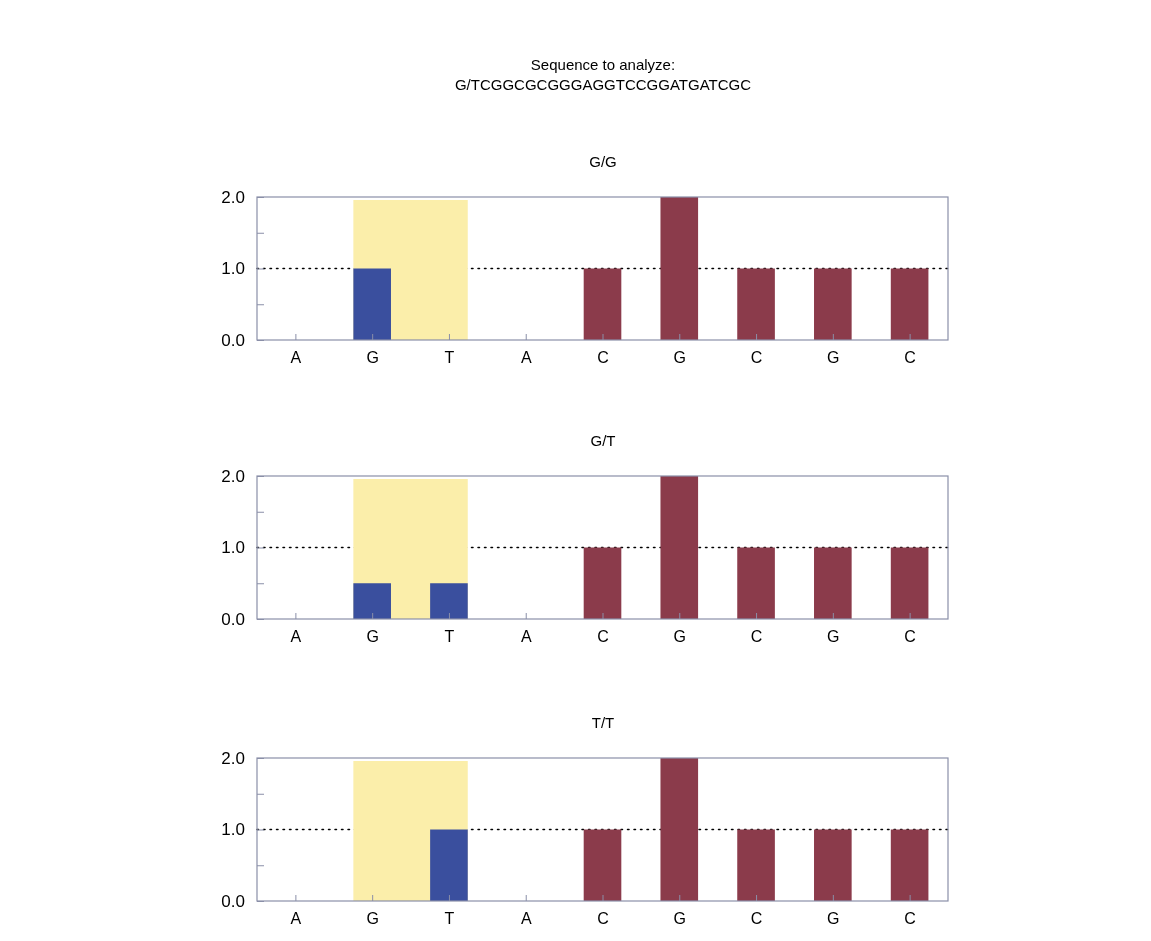 The height and width of the screenshot is (941, 1151). What do you see at coordinates (603, 722) in the screenshot?
I see `chart-title: T/T` at bounding box center [603, 722].